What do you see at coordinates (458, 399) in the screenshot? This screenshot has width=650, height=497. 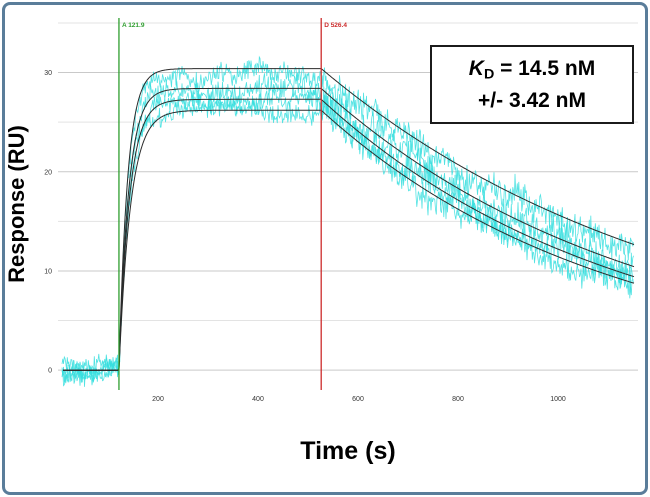 I see `x-tick-label: 800` at bounding box center [458, 399].